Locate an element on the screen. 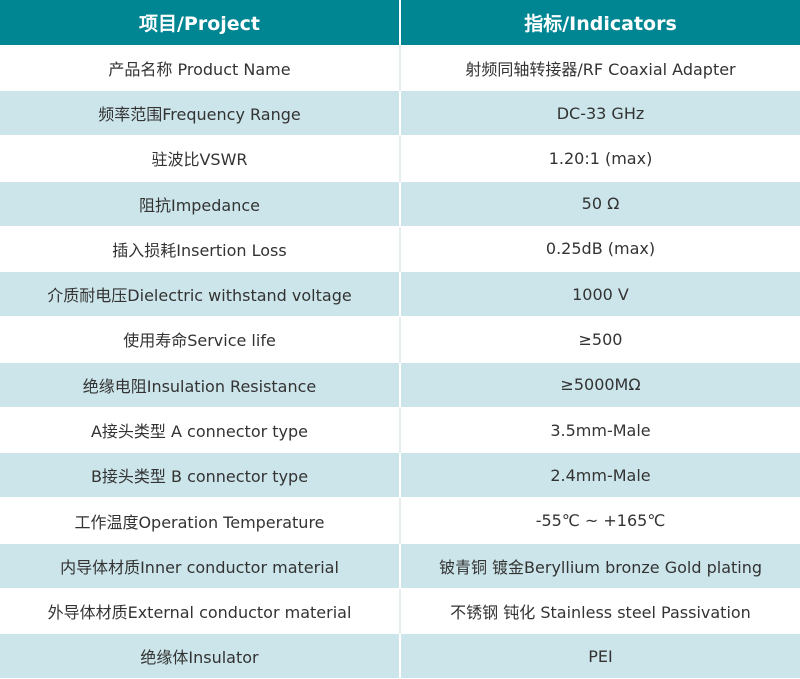  header-indicators: 指标/Indicators is located at coordinates (599, 23).